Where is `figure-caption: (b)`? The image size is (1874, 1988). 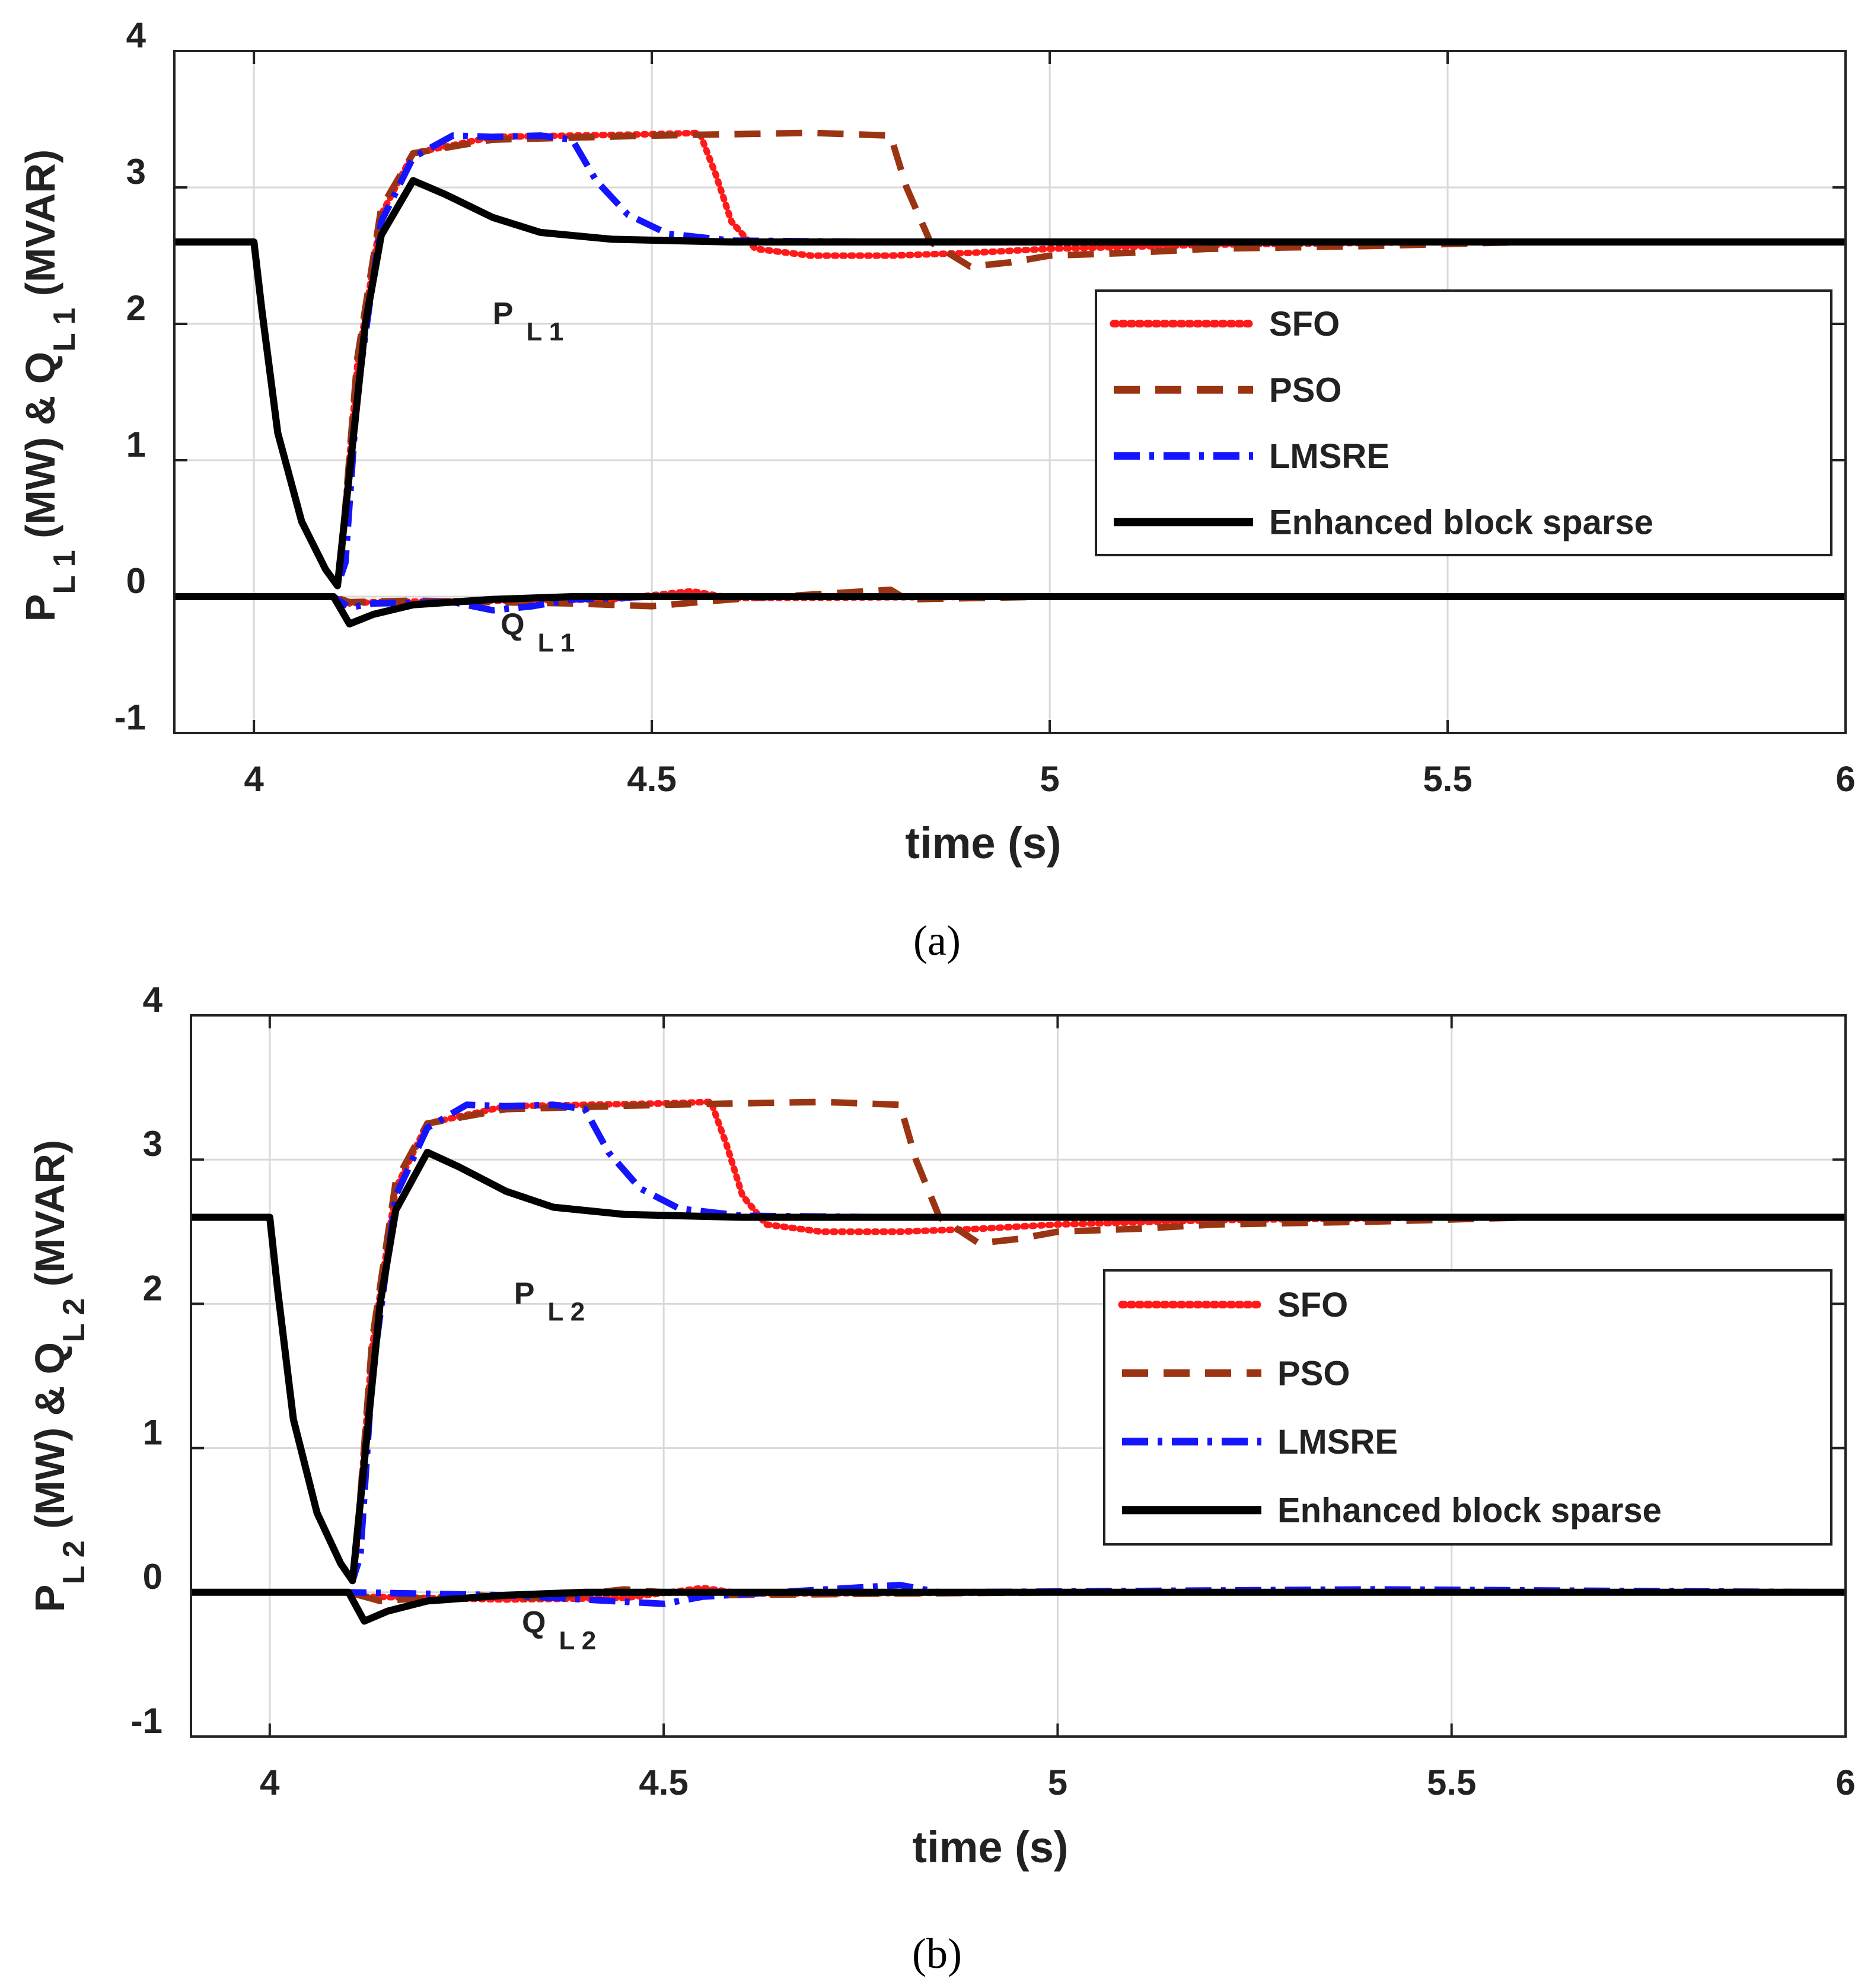
figure-caption: (b) is located at coordinates (937, 1953).